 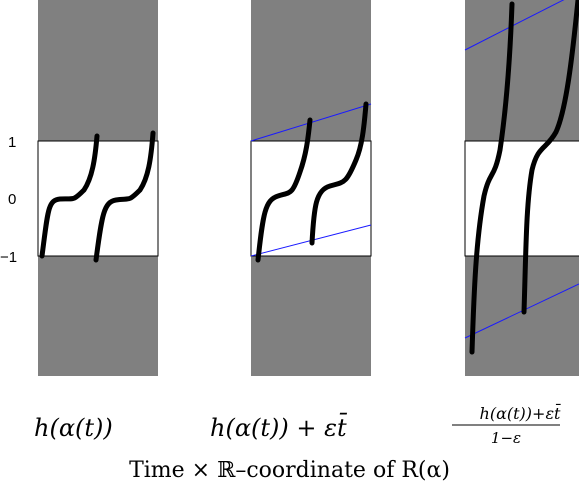 What do you see at coordinates (339, 173) in the screenshot?
I see `panel-2-curve-b` at bounding box center [339, 173].